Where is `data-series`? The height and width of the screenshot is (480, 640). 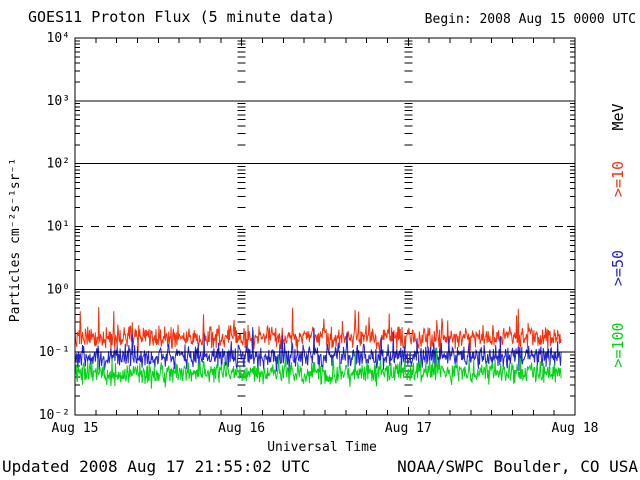 data-series is located at coordinates (318, 347).